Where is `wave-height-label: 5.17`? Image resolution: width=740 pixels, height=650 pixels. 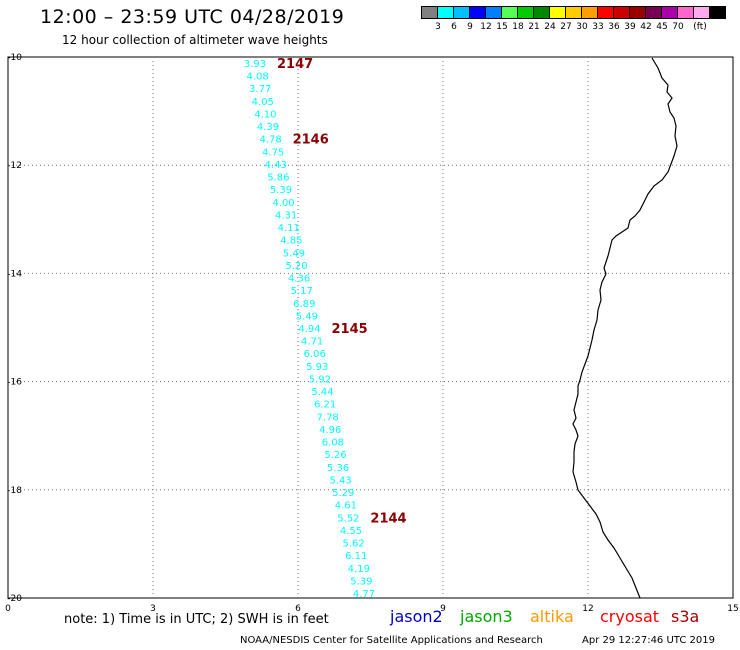
wave-height-label: 5.17 is located at coordinates (302, 291).